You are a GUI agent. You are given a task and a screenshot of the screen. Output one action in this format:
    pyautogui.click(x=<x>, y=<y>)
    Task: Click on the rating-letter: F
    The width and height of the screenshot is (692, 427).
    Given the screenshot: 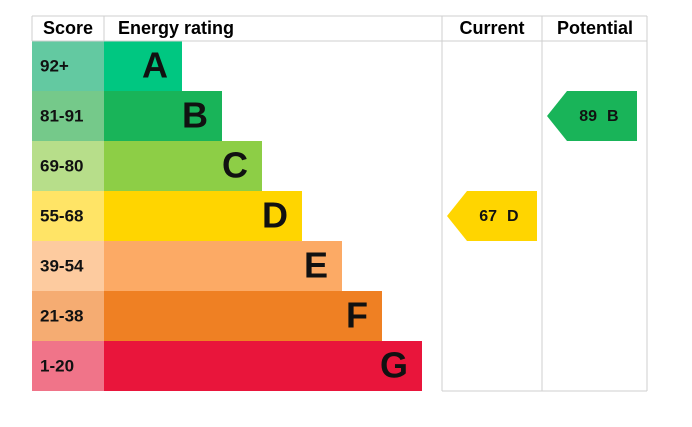 What is the action you would take?
    pyautogui.click(x=357, y=315)
    